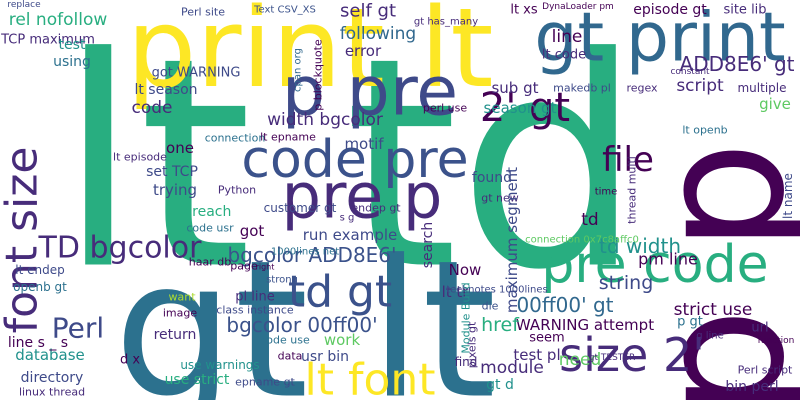  Describe the element at coordinates (497, 290) in the screenshot. I see `word: technotes 1000lines` at that location.